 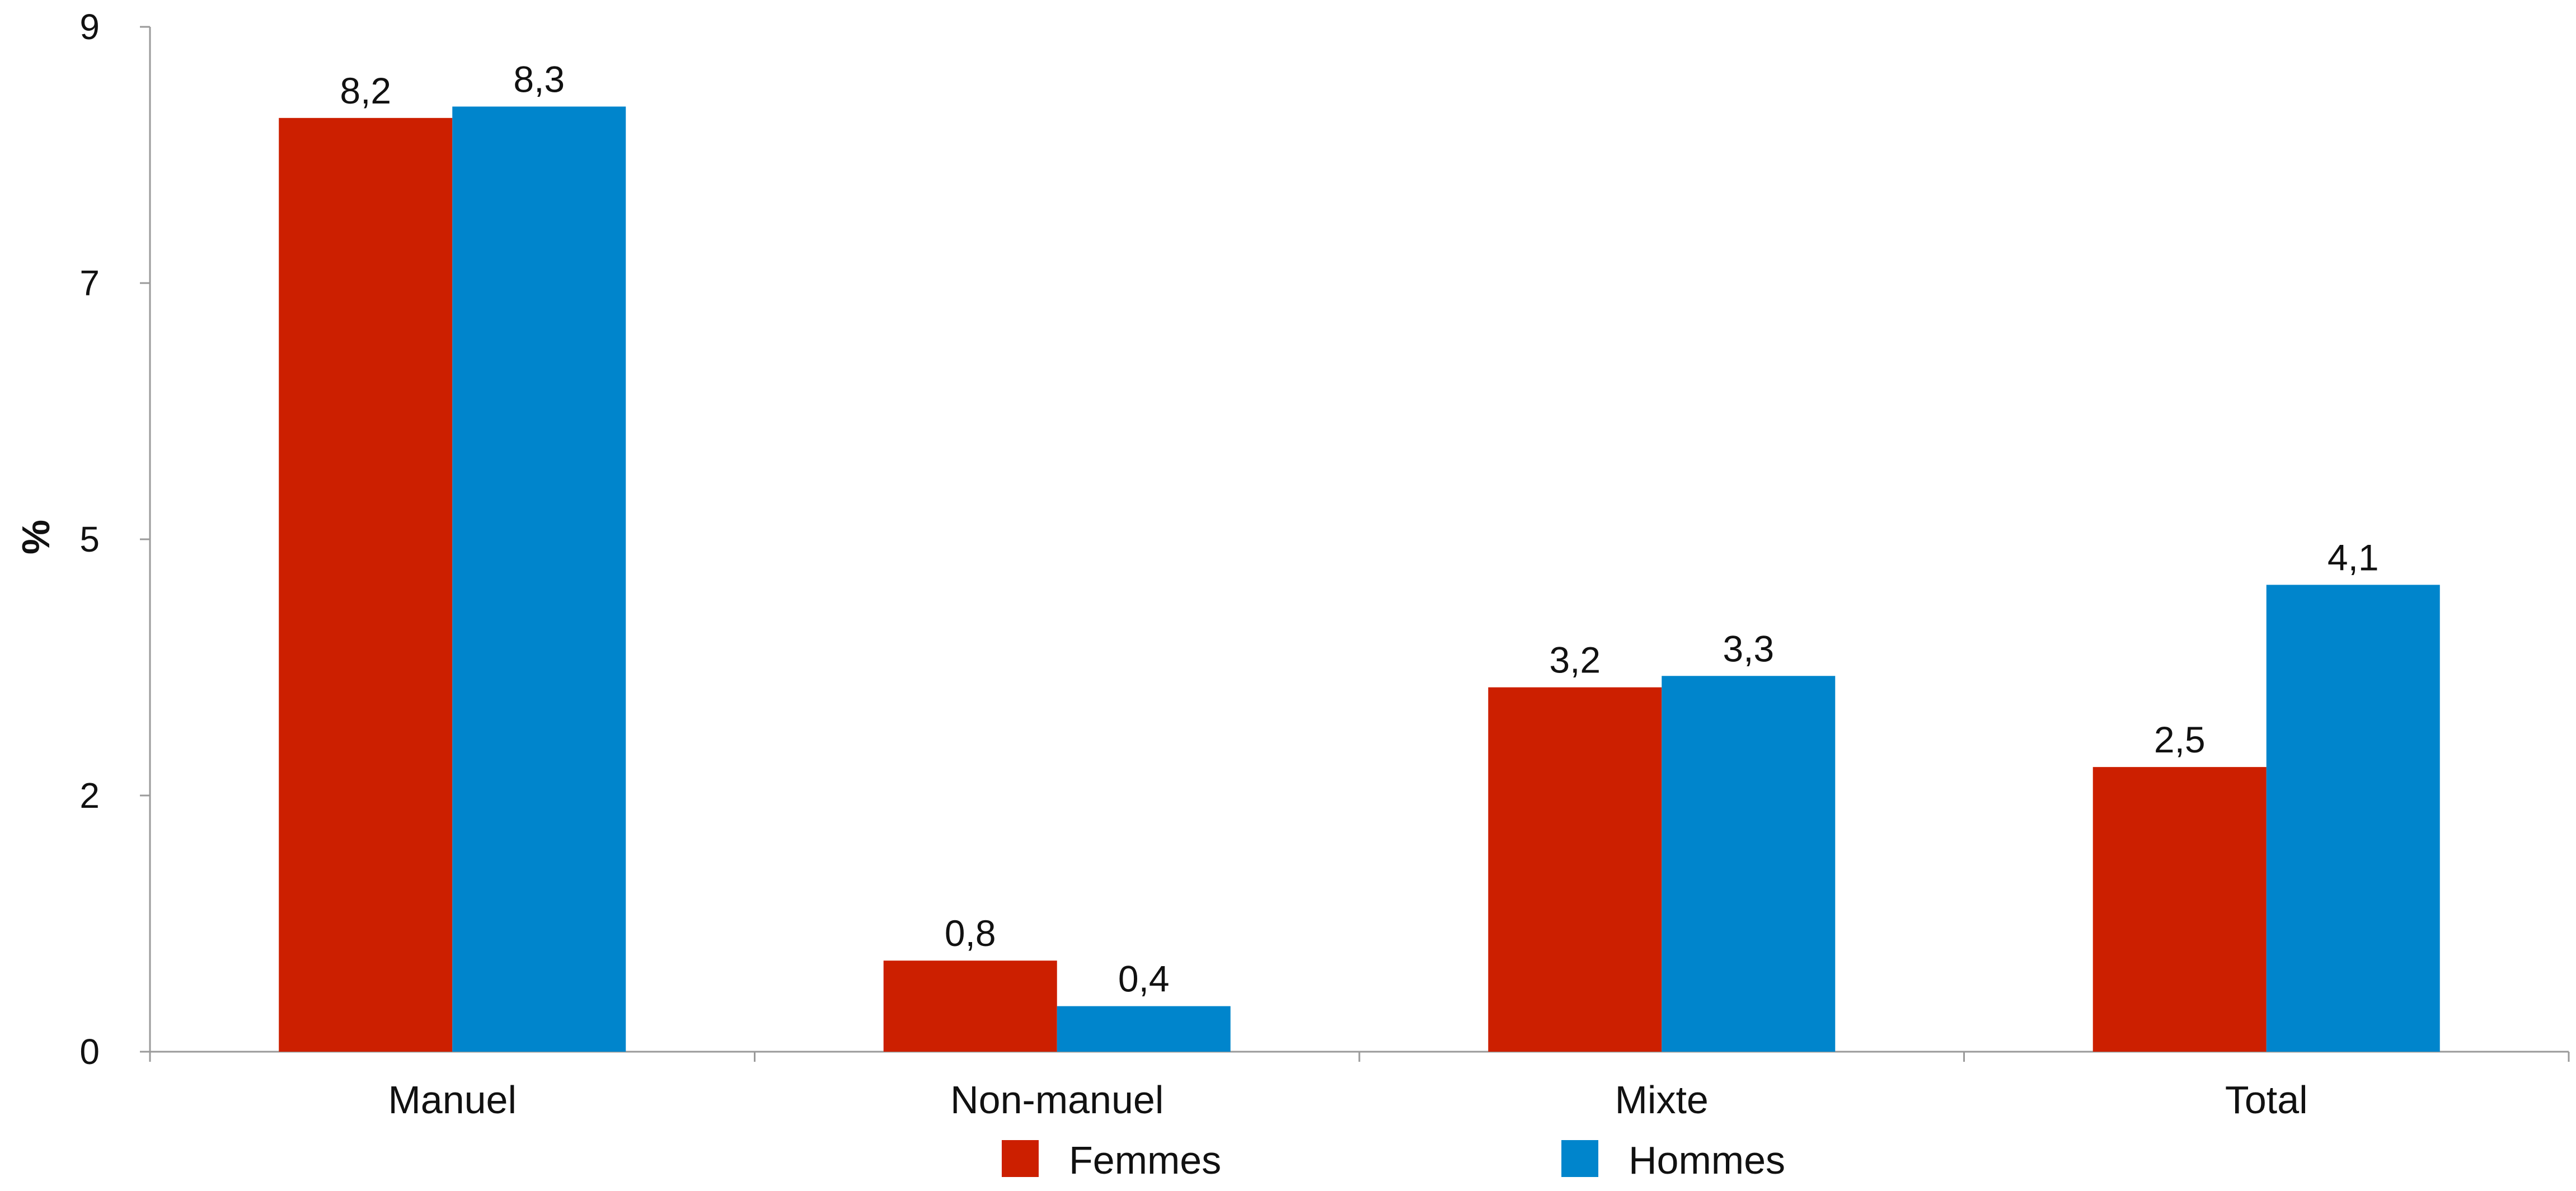 What do you see at coordinates (1575, 660) in the screenshot?
I see `data-label: 3,2` at bounding box center [1575, 660].